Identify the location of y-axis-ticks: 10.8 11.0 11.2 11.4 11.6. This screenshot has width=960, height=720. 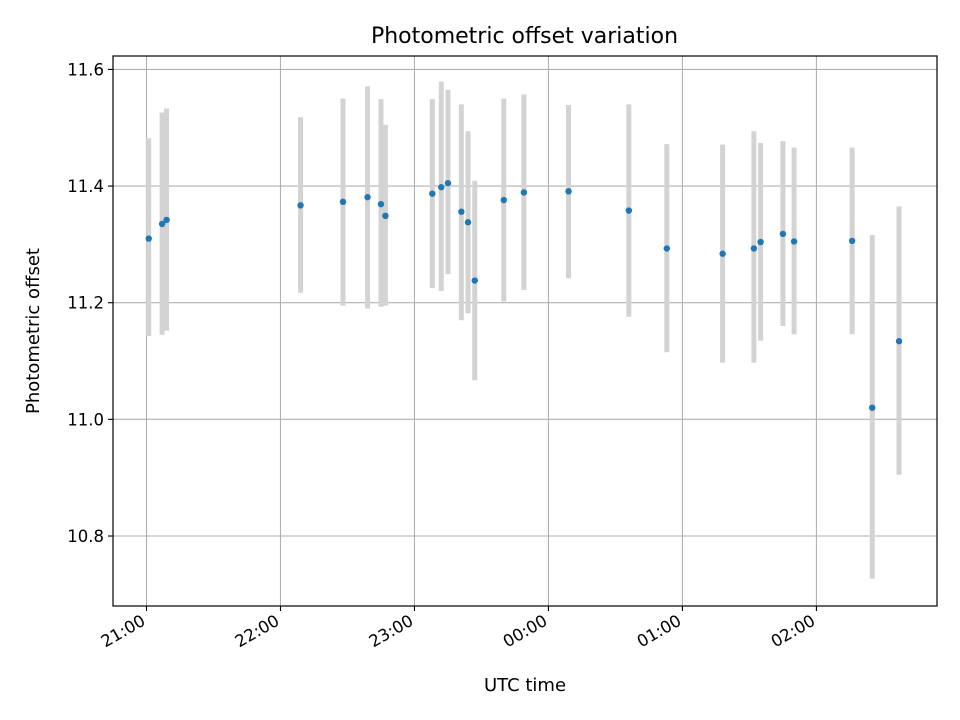
(90, 303).